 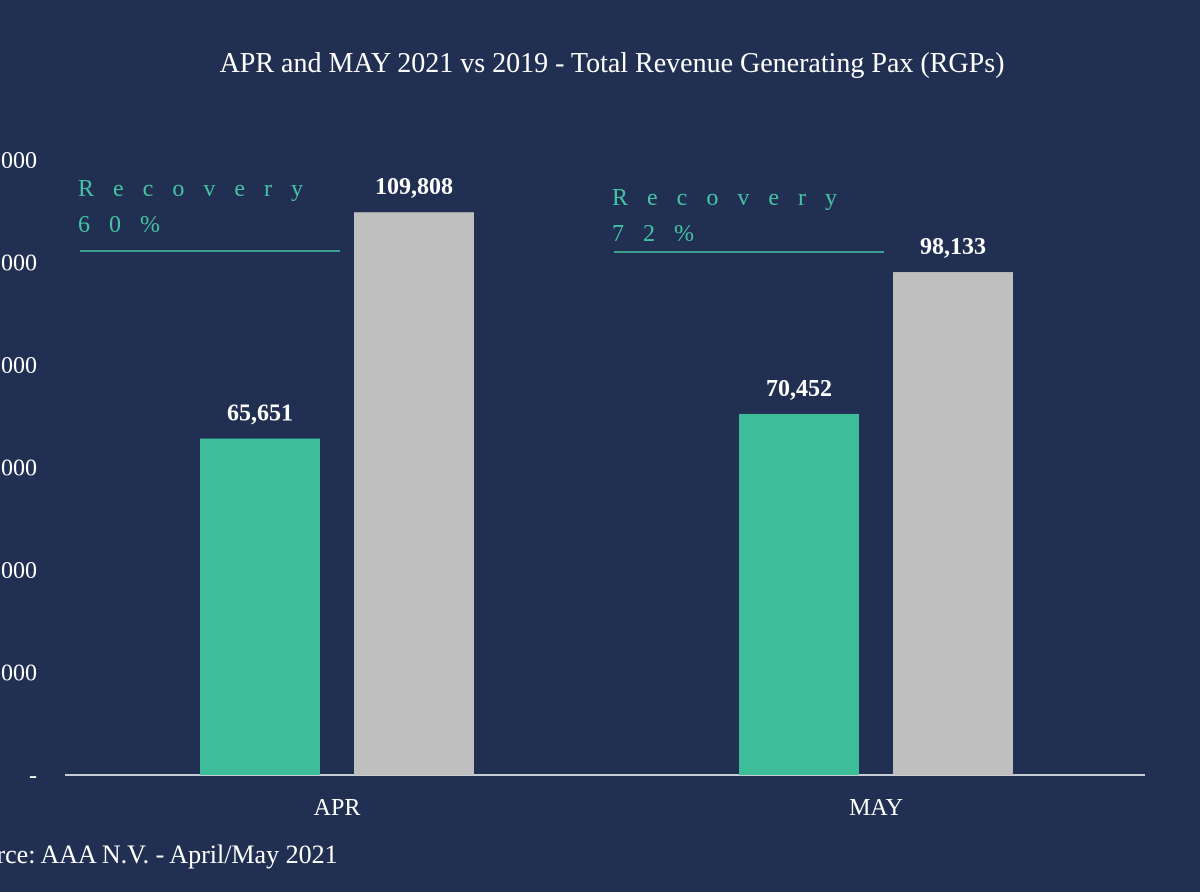 I want to click on y-tick-label: 100,000, so click(x=18, y=264).